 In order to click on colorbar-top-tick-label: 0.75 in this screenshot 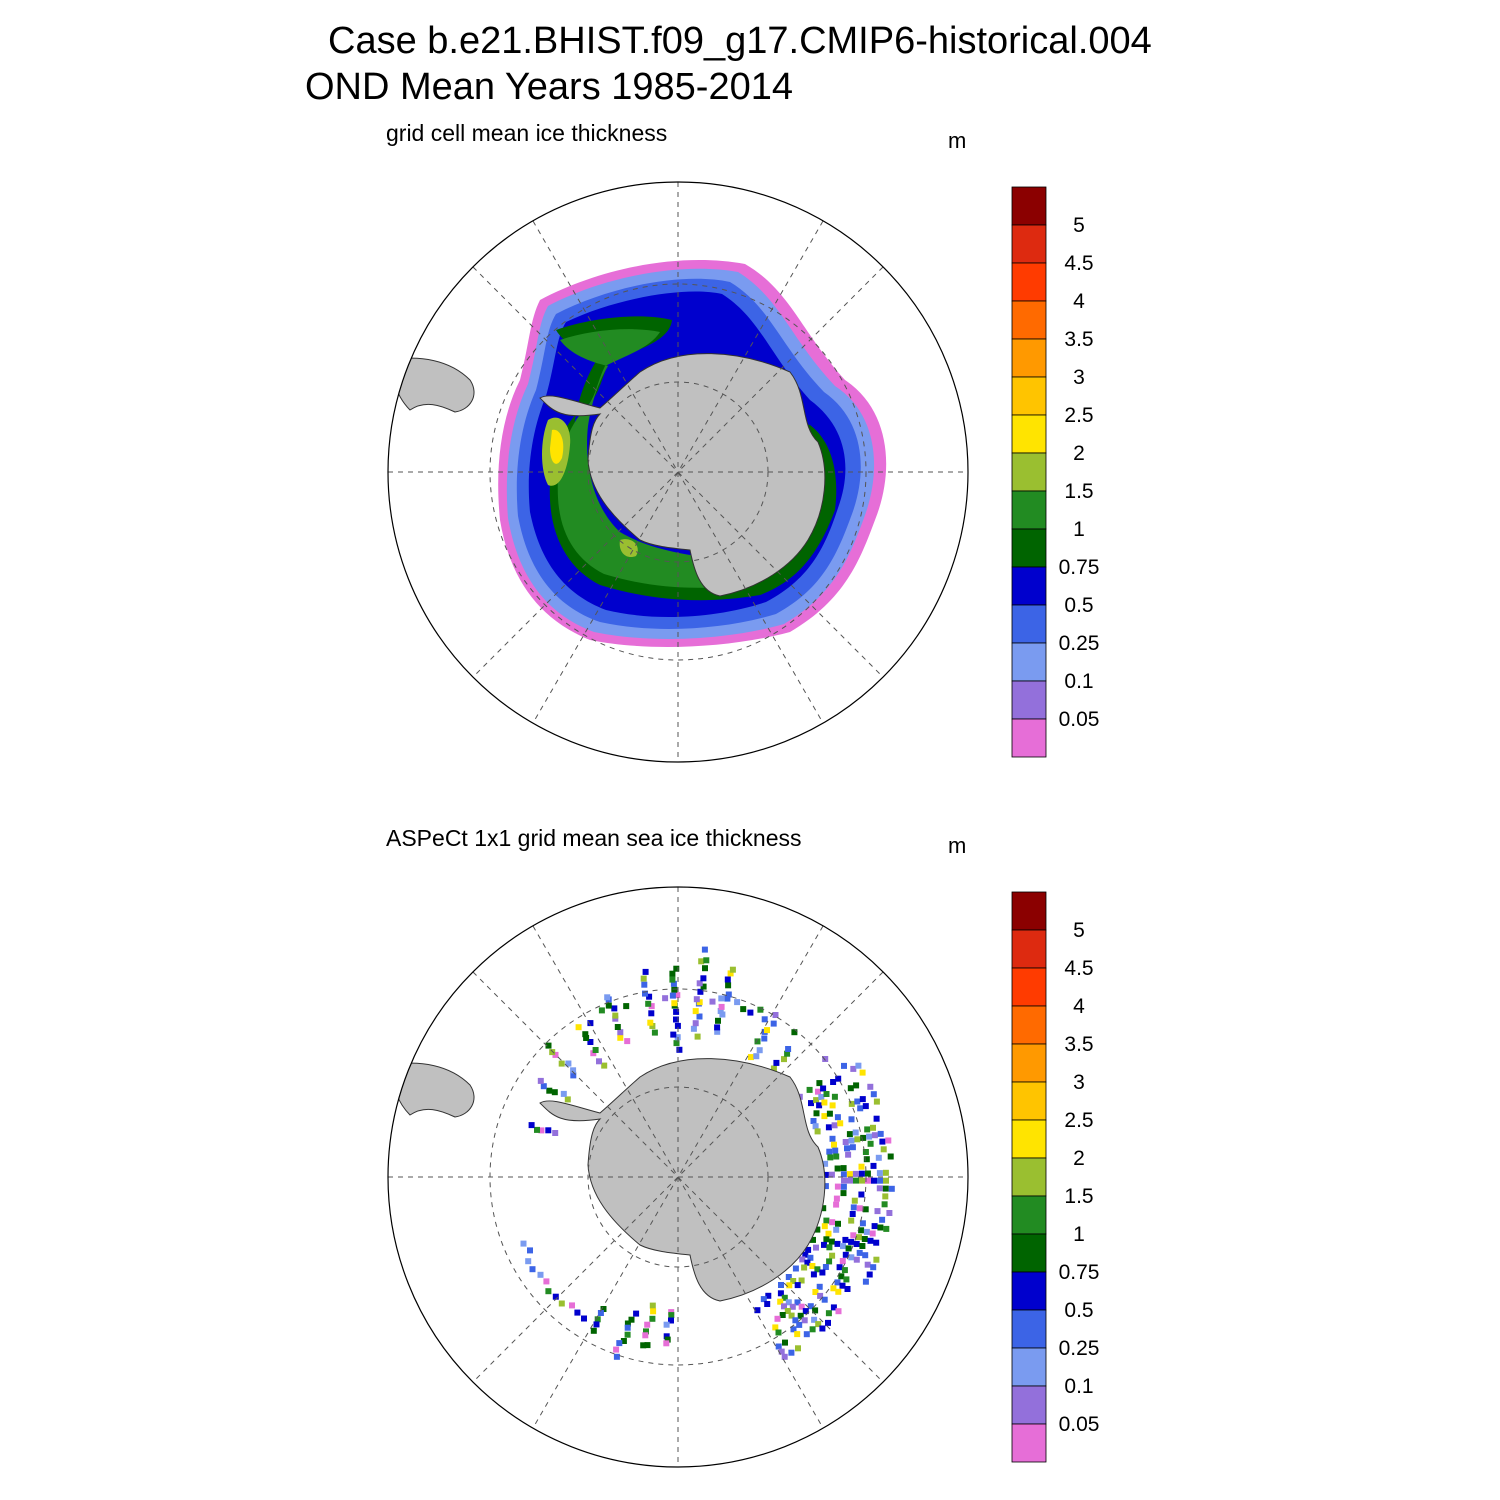, I will do `click(1079, 567)`.